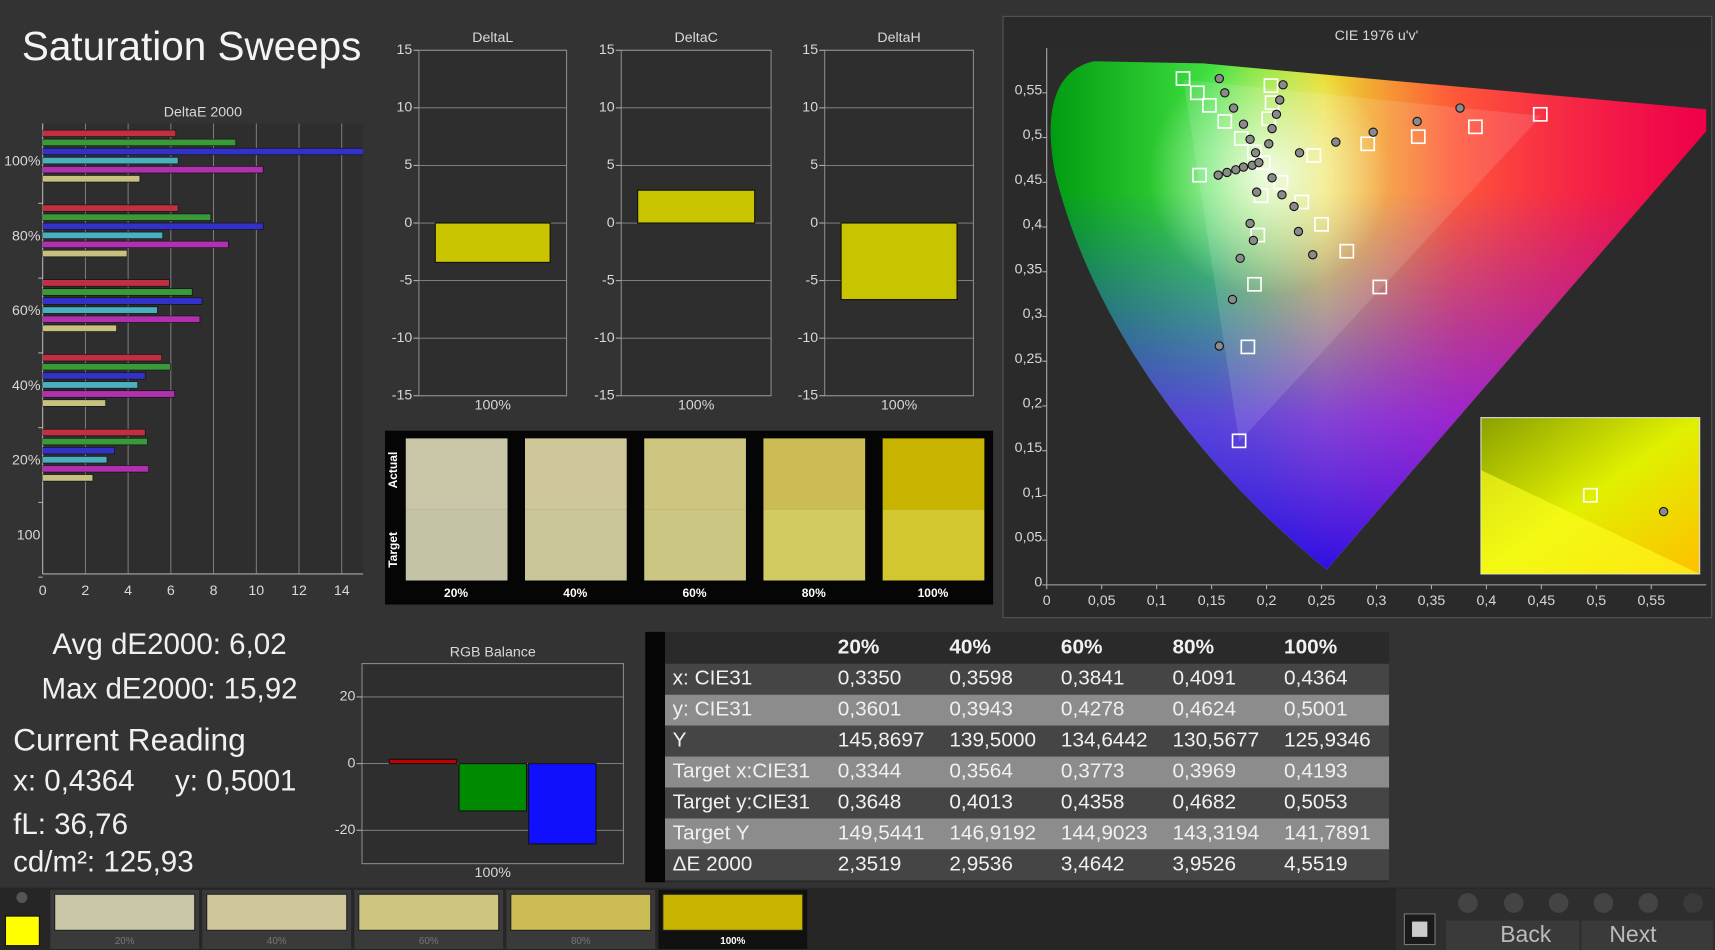 The height and width of the screenshot is (950, 1715). I want to click on swatch-label: 40%, so click(575, 593).